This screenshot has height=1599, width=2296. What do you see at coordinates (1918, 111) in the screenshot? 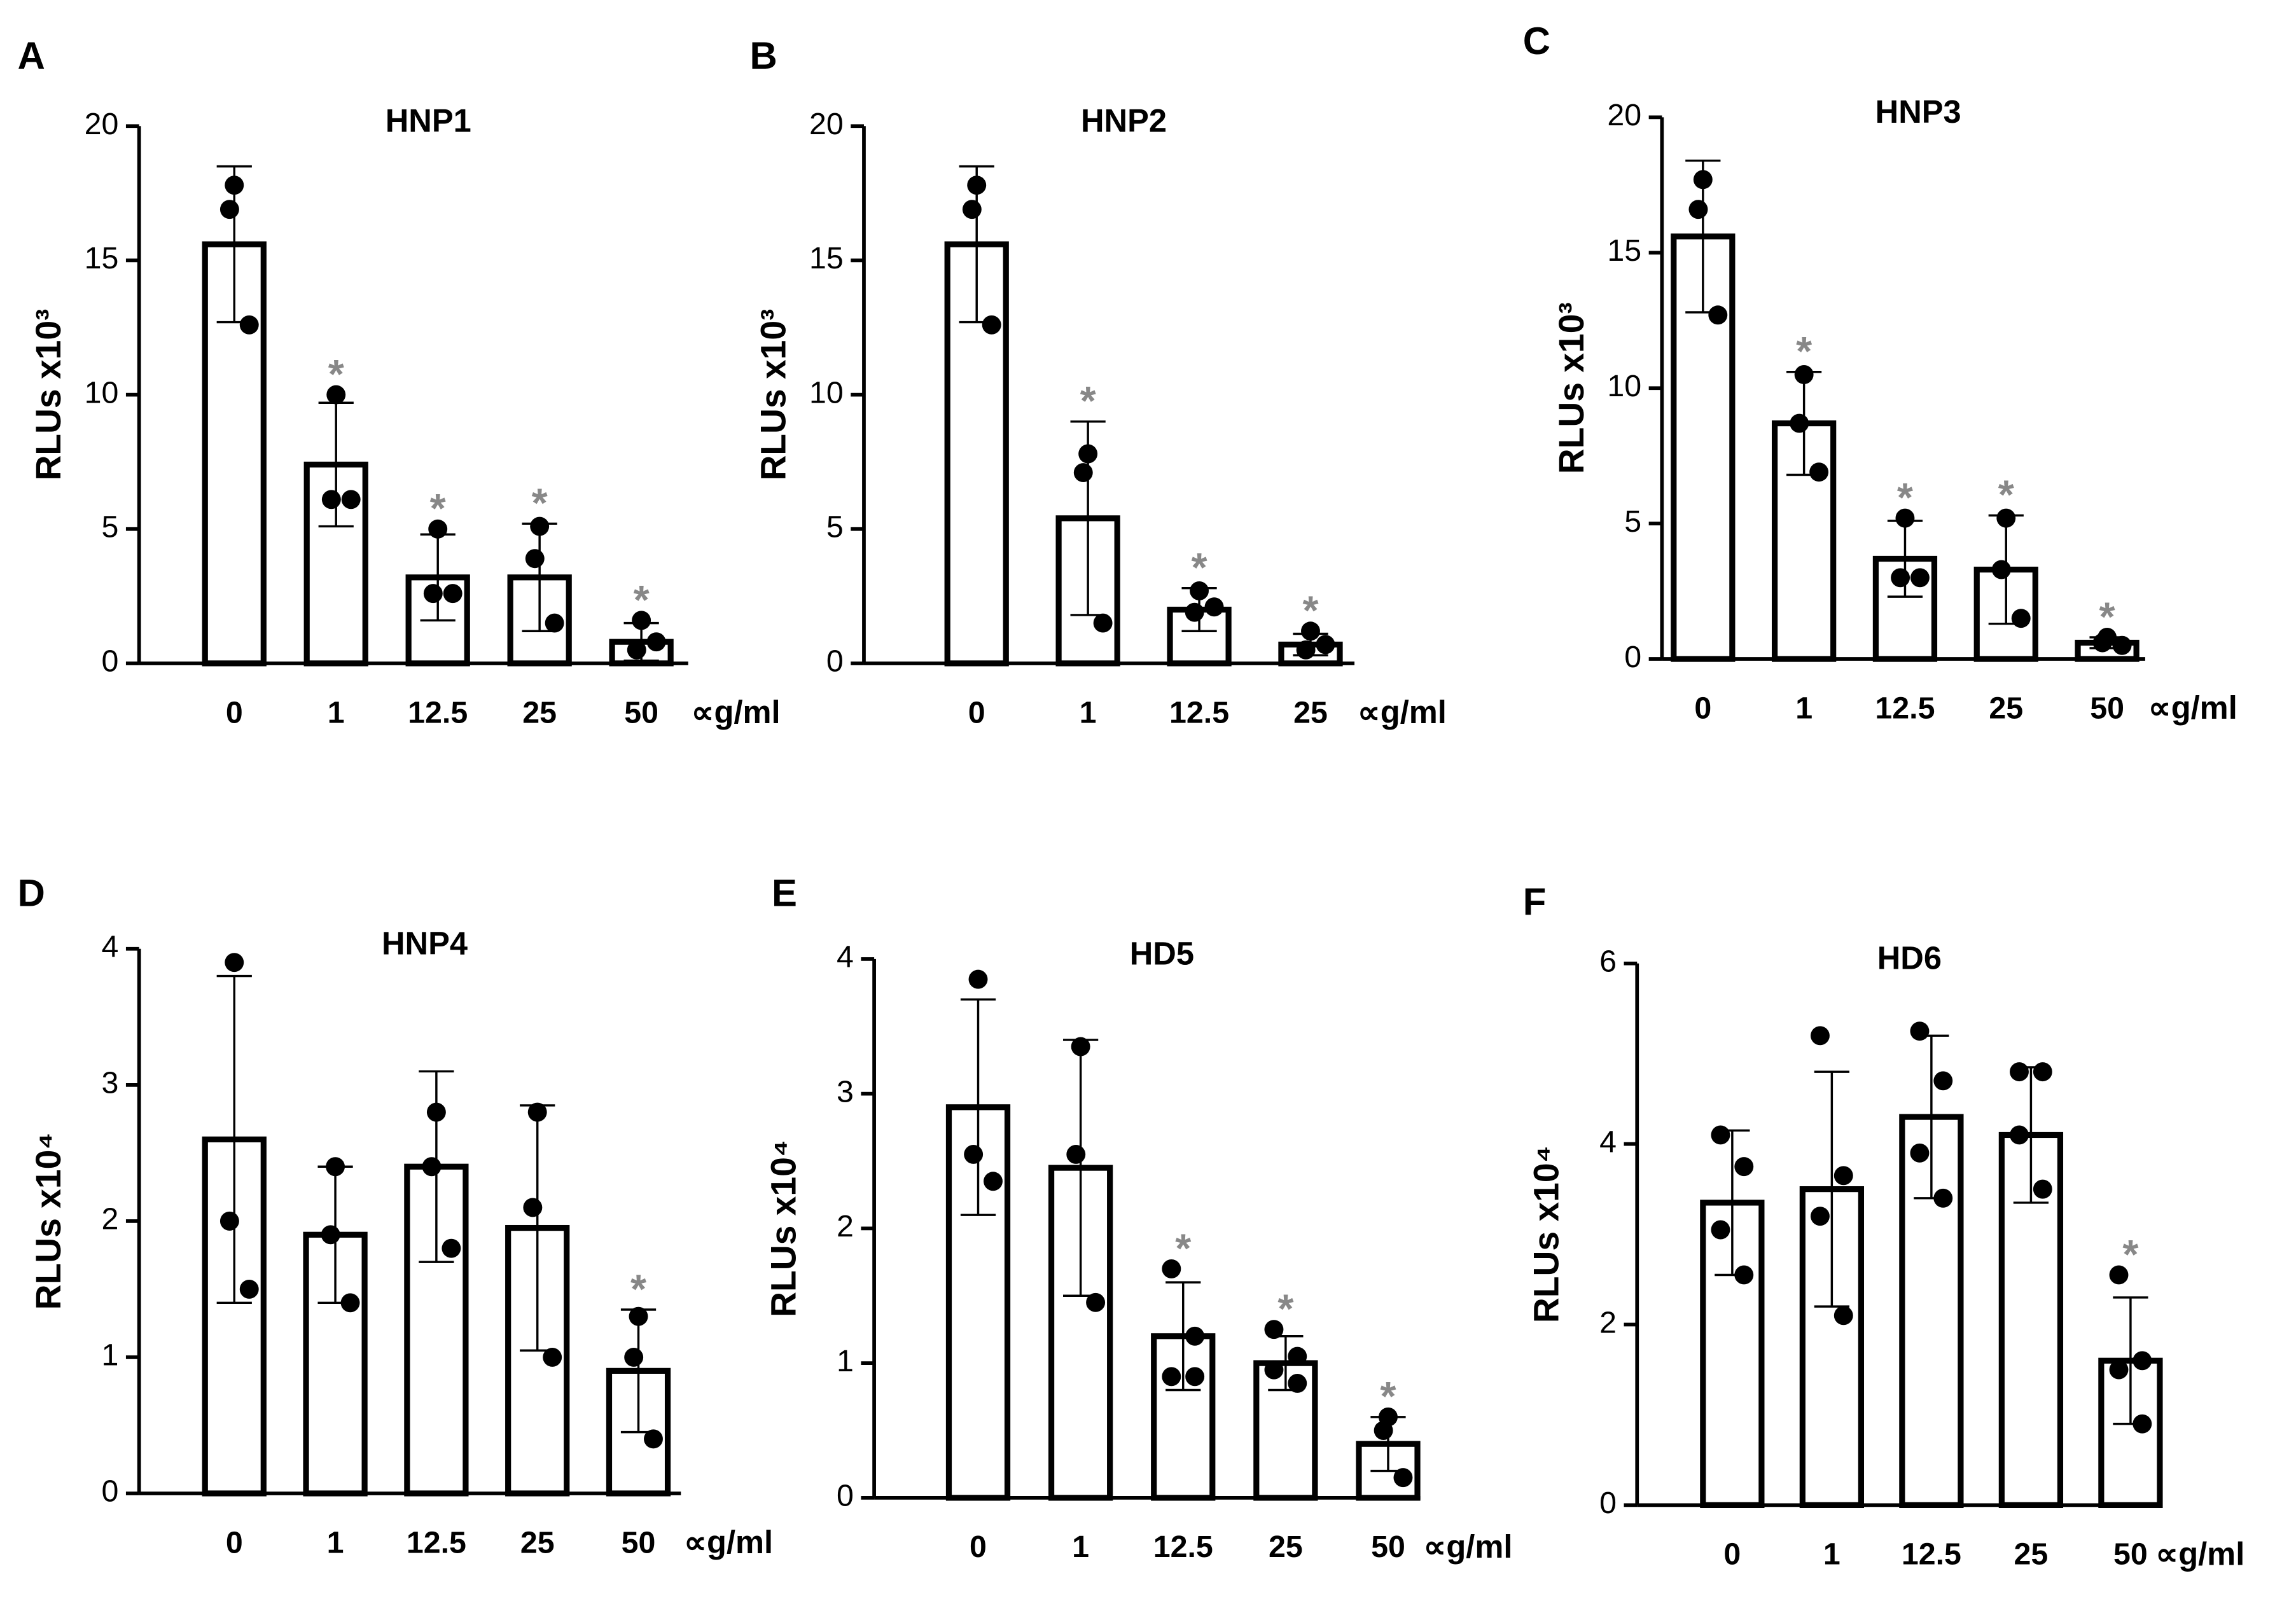
I see `chart-title: HNP3` at bounding box center [1918, 111].